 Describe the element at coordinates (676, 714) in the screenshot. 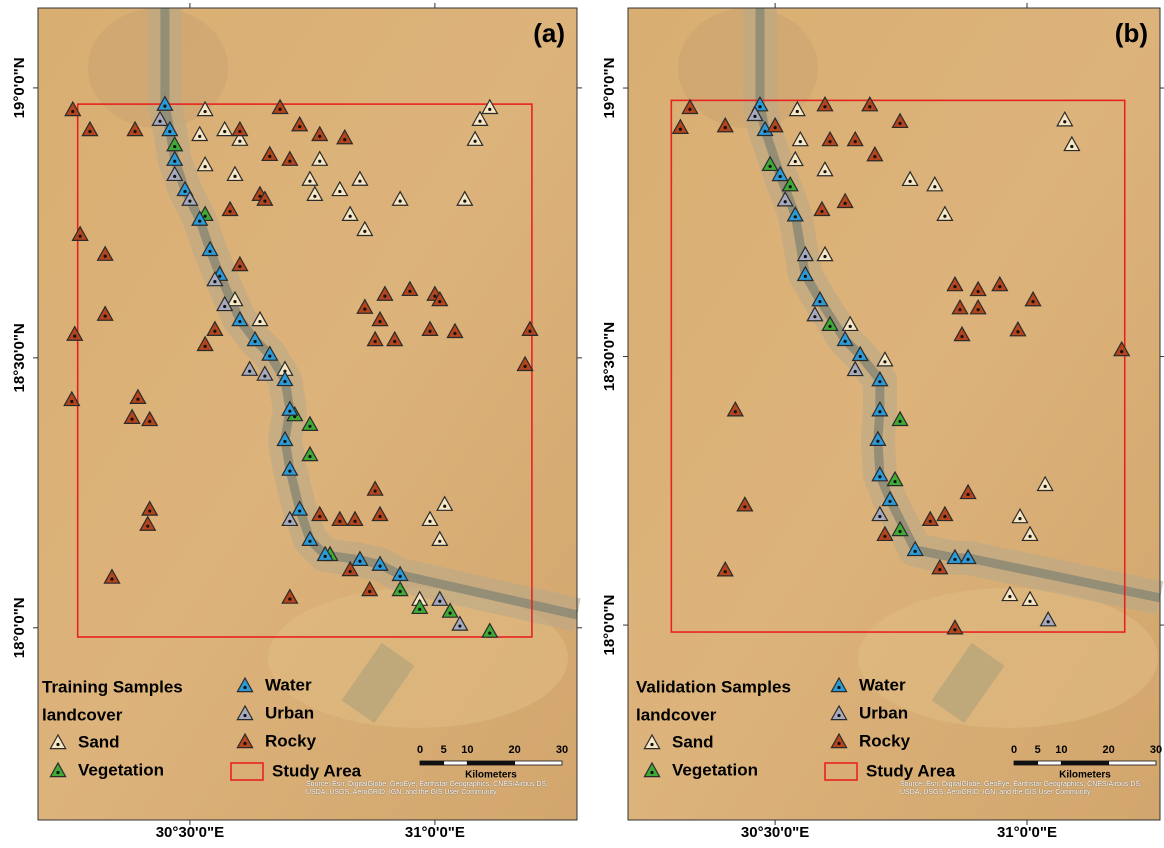

I see `legend-subtitle: landcover` at that location.